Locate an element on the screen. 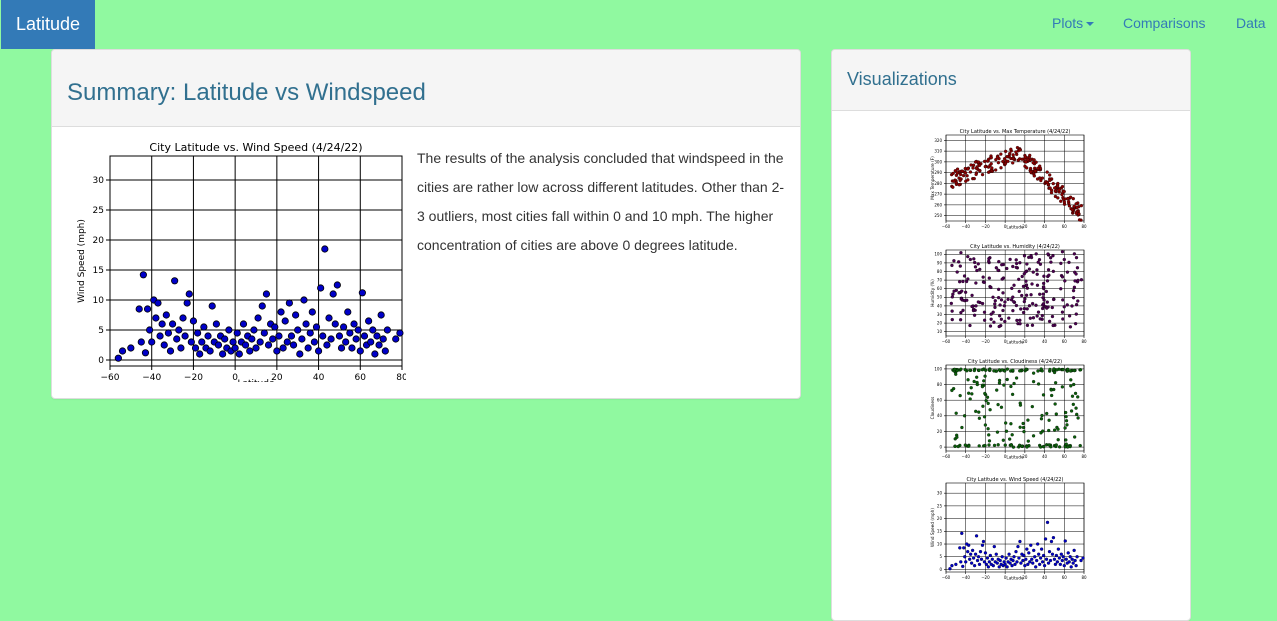  summary-title: Summary: Latitude vs Windspeed is located at coordinates (246, 92).